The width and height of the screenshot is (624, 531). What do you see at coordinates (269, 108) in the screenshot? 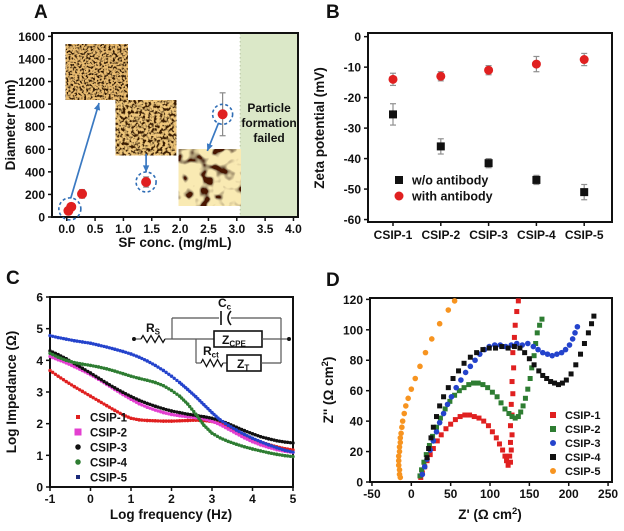
I see `svg-text: Particle` at bounding box center [269, 108].